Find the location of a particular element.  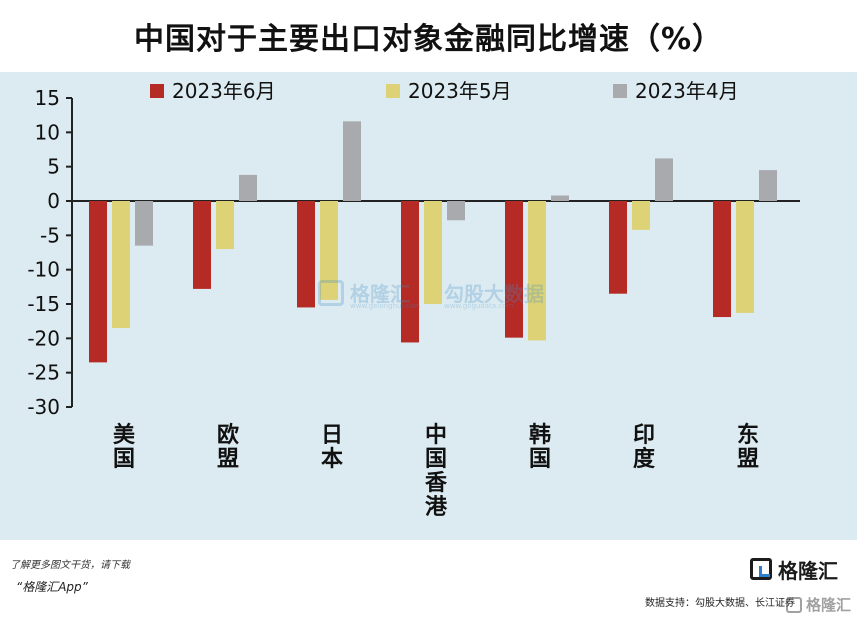

watermark-right-text: 勾股大数据 is located at coordinates (494, 294).